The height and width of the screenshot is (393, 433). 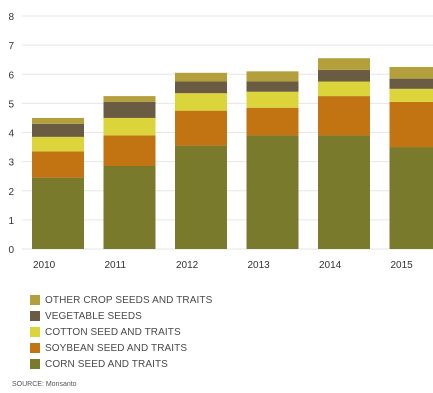 What do you see at coordinates (11, 17) in the screenshot?
I see `y-tick-label: 8` at bounding box center [11, 17].